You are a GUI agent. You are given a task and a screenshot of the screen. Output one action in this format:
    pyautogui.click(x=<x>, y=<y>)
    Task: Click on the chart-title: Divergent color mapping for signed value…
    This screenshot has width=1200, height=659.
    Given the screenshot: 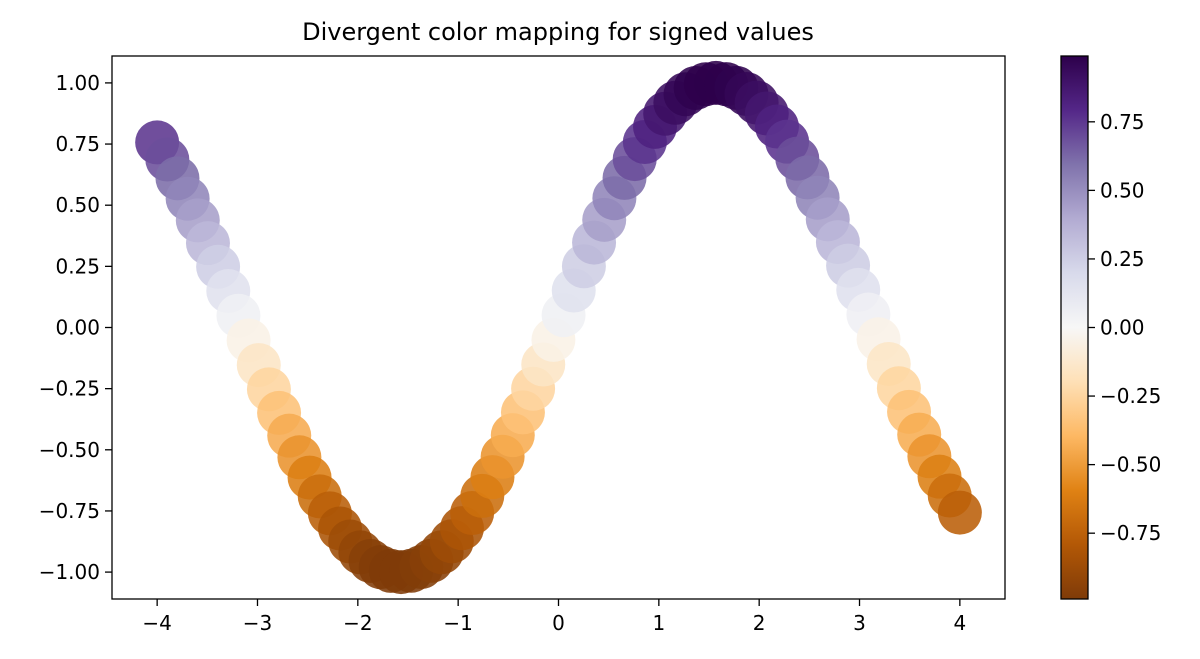 What is the action you would take?
    pyautogui.click(x=558, y=32)
    